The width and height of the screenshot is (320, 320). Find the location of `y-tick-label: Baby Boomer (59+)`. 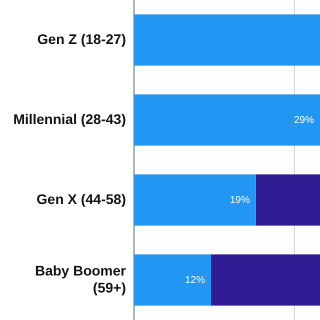

y-tick-label: Baby Boomer (59+) is located at coordinates (80, 279).